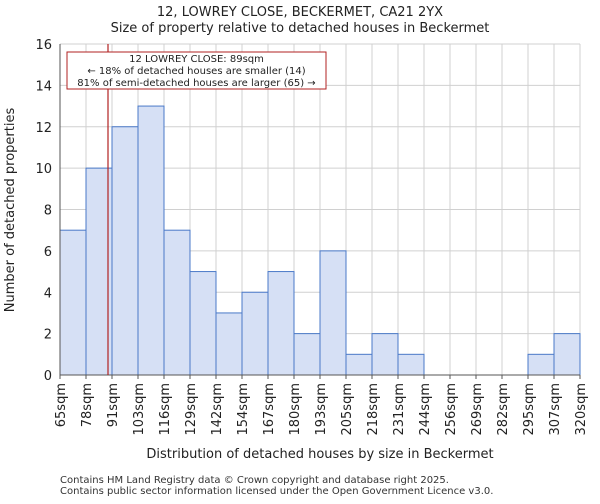 Image resolution: width=600 pixels, height=504 pixels. What do you see at coordinates (43, 128) in the screenshot?
I see `y-tick-label: 12` at bounding box center [43, 128].